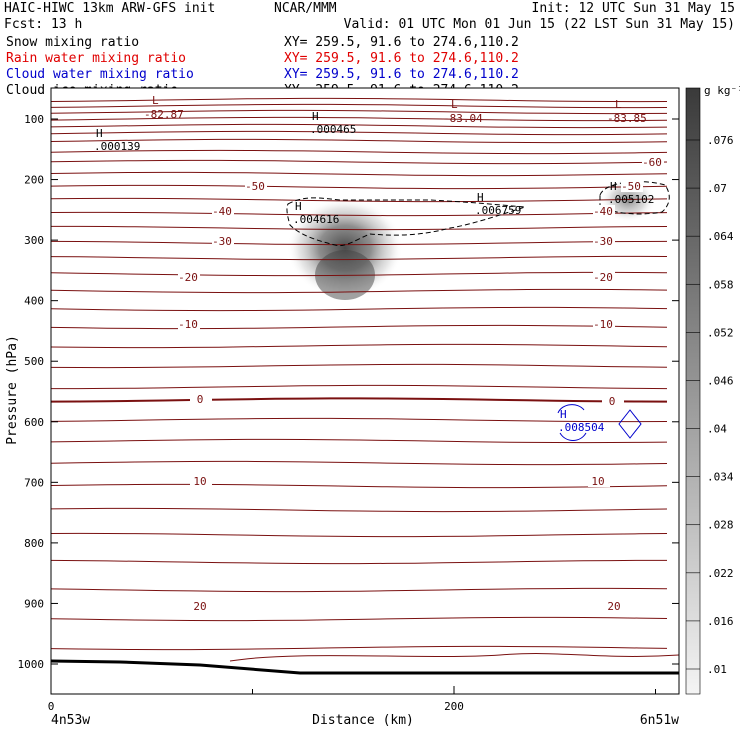 This screenshot has width=740, height=740. What do you see at coordinates (109, 8) in the screenshot?
I see `plot-title: HAIC-HIWC 13km ARW-GFS init` at bounding box center [109, 8].